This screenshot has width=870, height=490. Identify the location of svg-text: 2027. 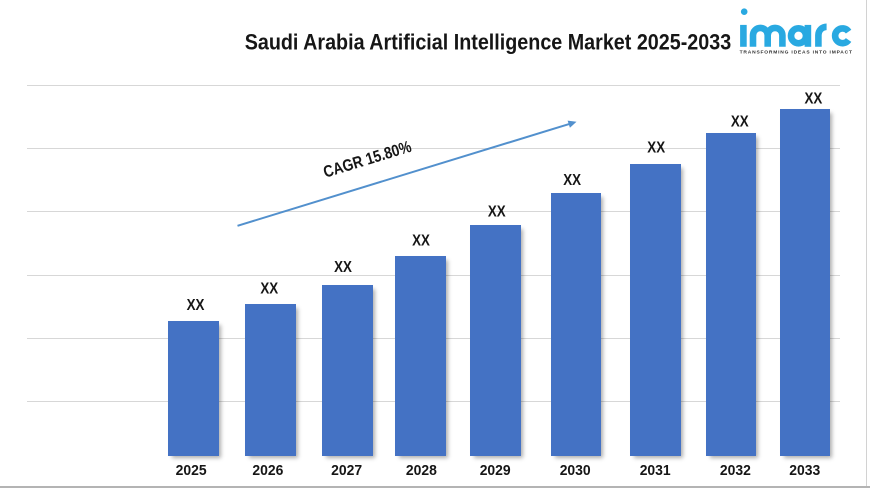
(346, 471).